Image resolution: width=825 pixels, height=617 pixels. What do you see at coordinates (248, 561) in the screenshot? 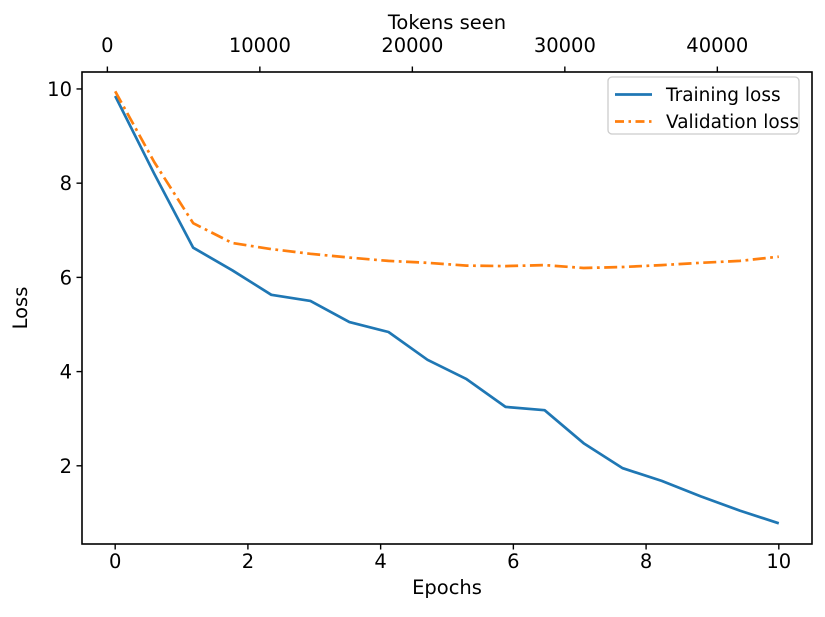
I see `x-tick-label: 2` at bounding box center [248, 561].